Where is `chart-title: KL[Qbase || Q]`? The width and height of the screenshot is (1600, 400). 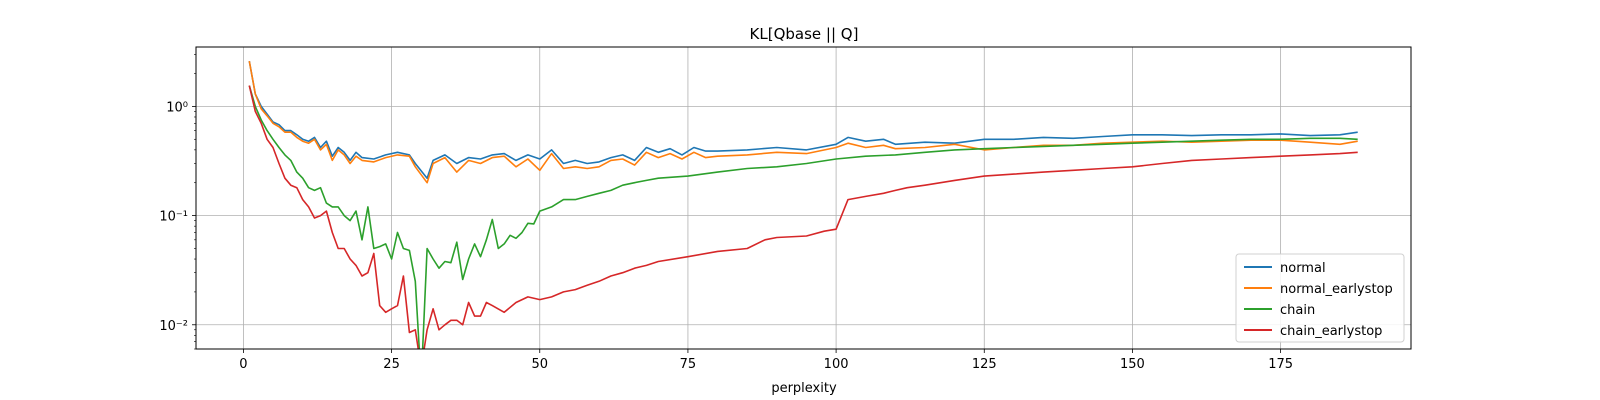
chart-title: KL[Qbase || Q] is located at coordinates (804, 34).